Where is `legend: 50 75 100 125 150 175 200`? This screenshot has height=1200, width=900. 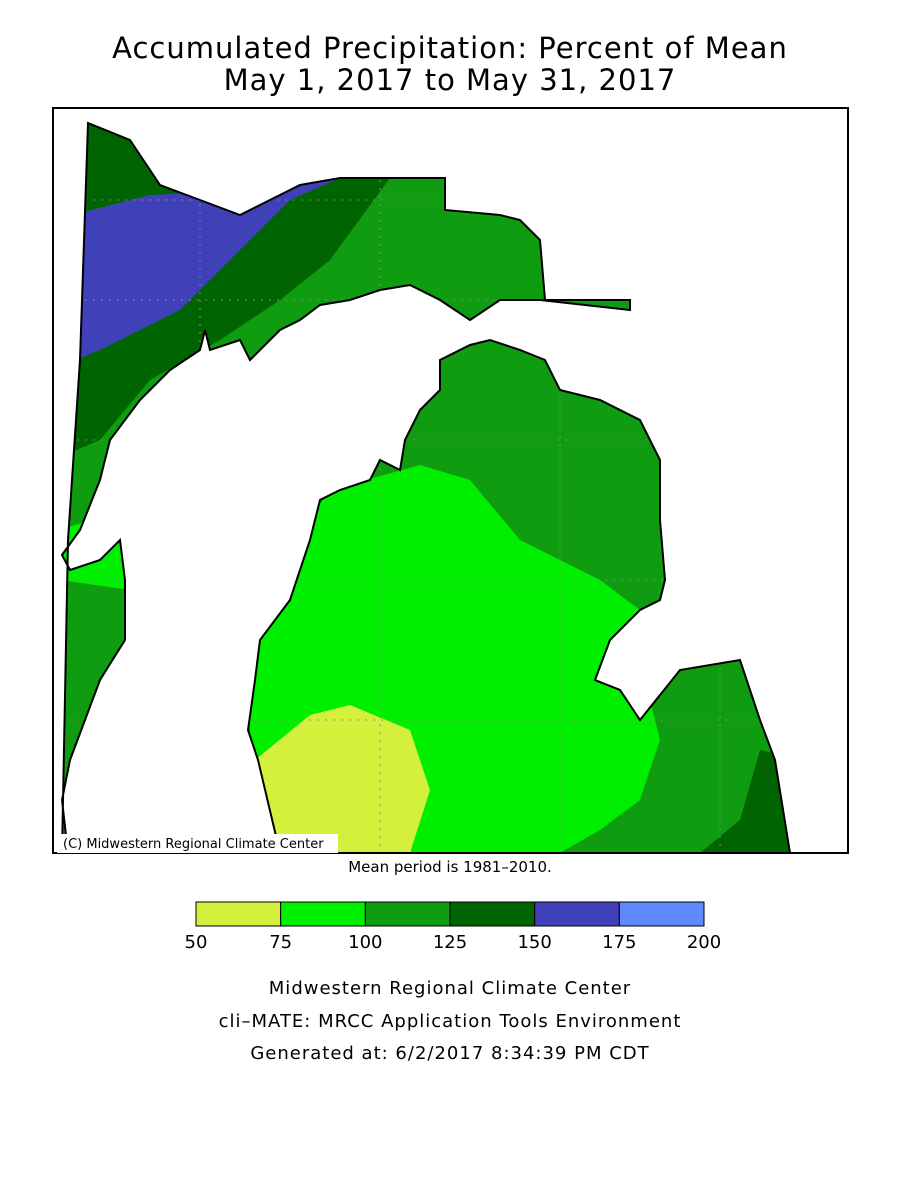
legend: 50 75 100 125 150 175 200 is located at coordinates (453, 927).